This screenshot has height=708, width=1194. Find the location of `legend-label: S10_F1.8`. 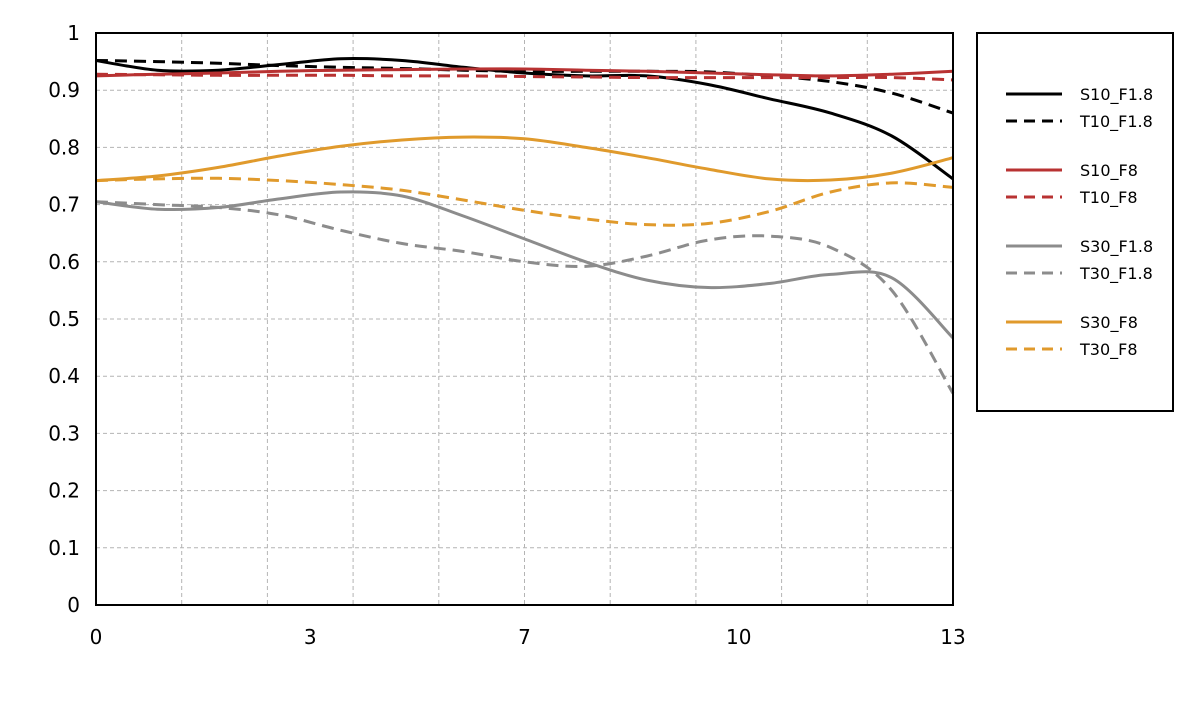

legend-label: S10_F1.8 is located at coordinates (1116, 95).